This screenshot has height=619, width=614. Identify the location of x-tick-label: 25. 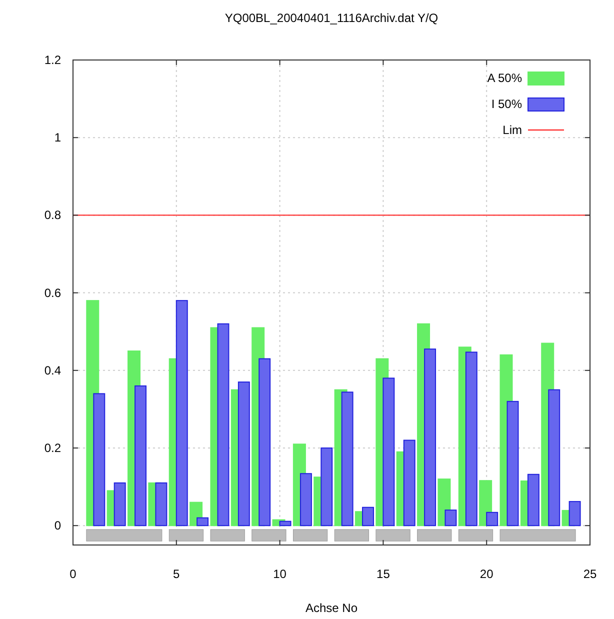
(590, 574).